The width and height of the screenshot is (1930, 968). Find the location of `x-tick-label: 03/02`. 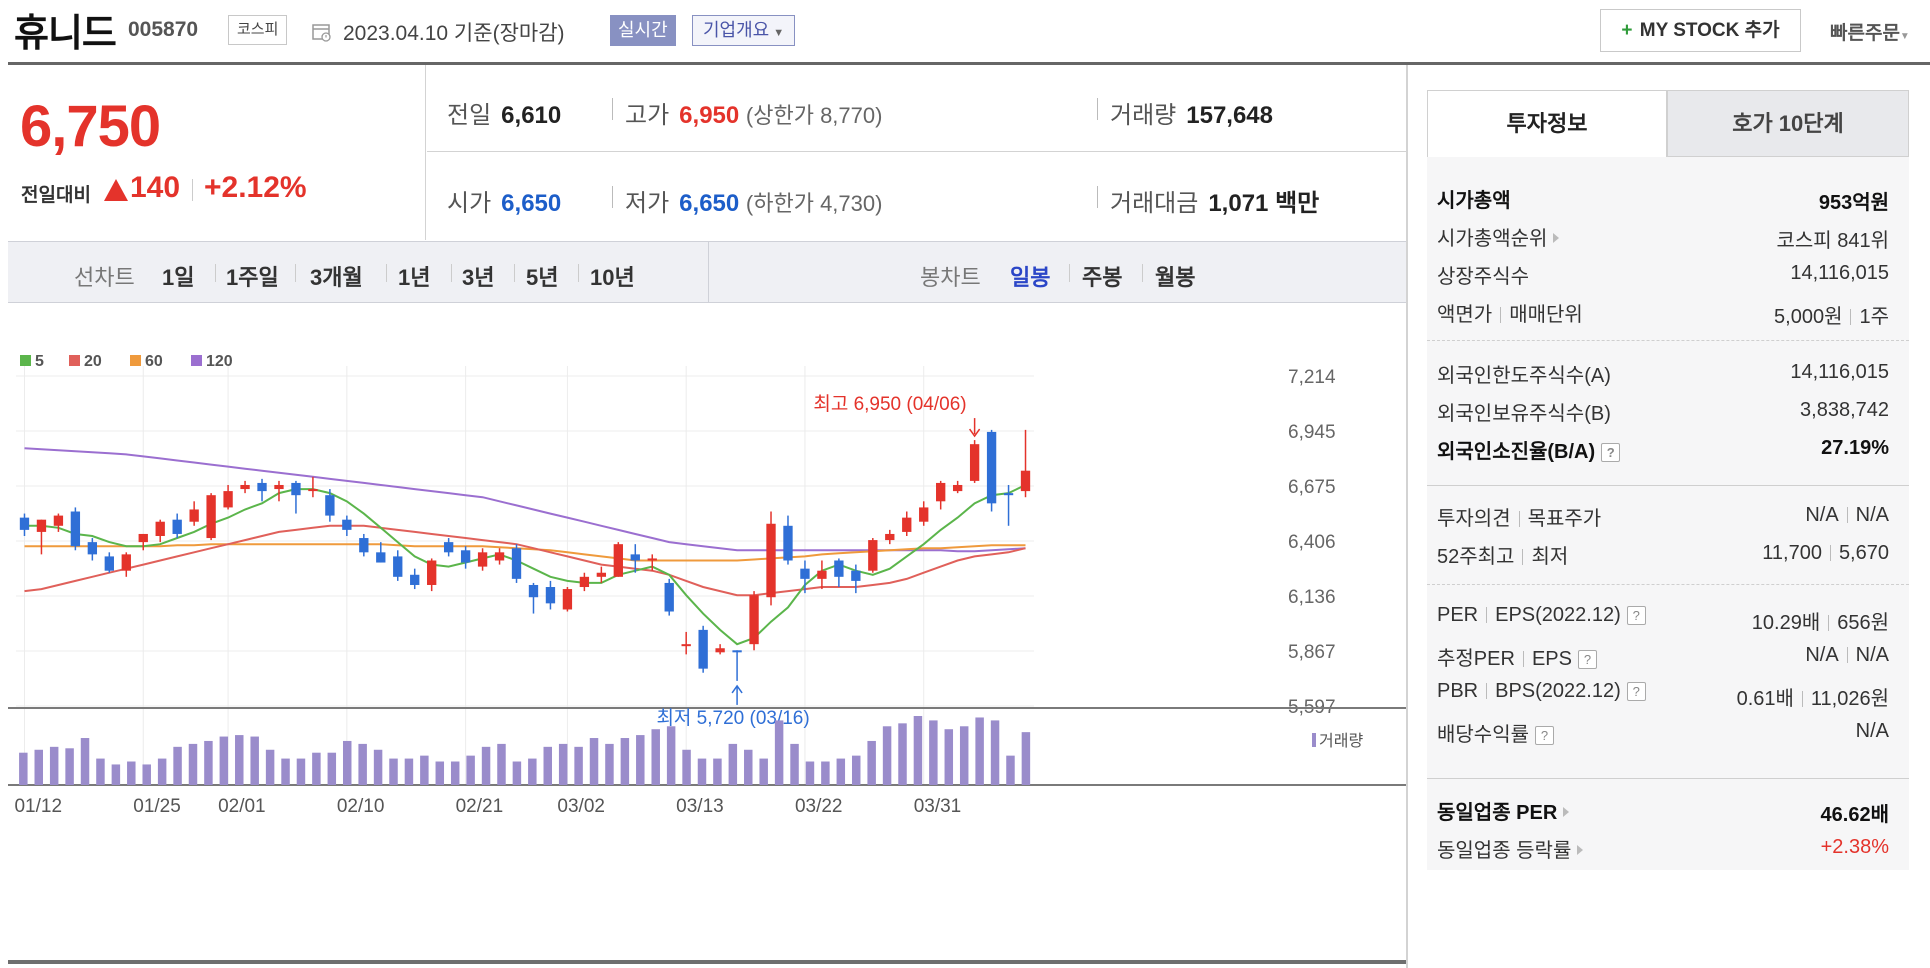

x-tick-label: 03/02 is located at coordinates (581, 806).